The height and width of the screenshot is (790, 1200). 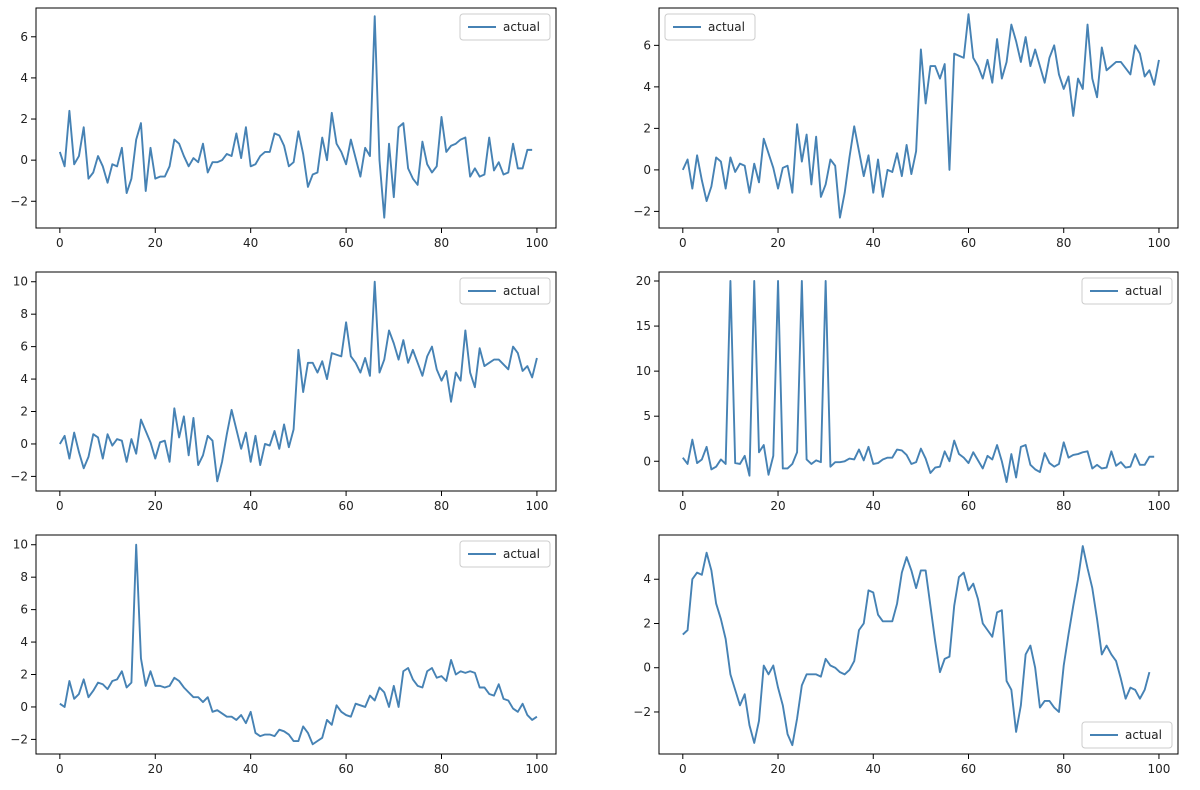 I want to click on chart-4-x-tick-label-3: 60, so click(x=968, y=506).